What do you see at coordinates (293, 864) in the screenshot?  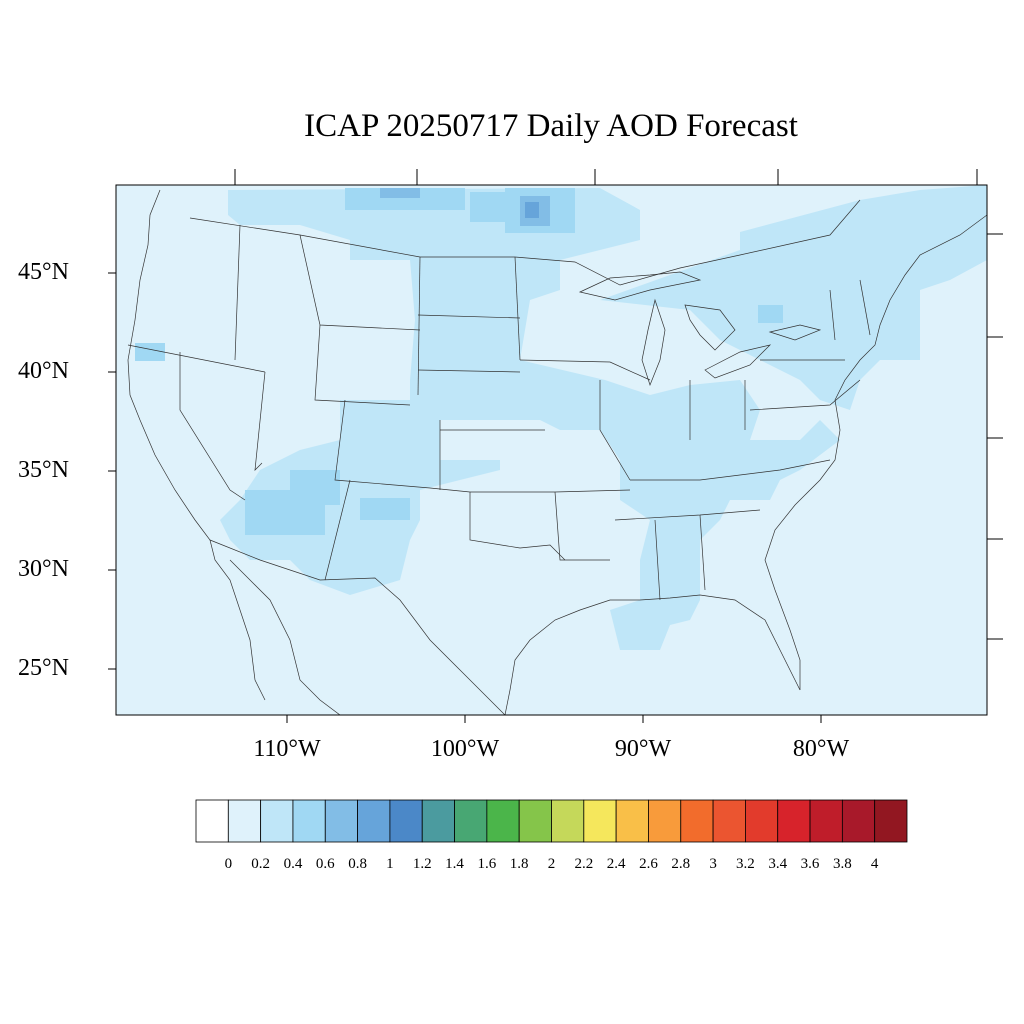 I see `colorbar-label: 0.4` at bounding box center [293, 864].